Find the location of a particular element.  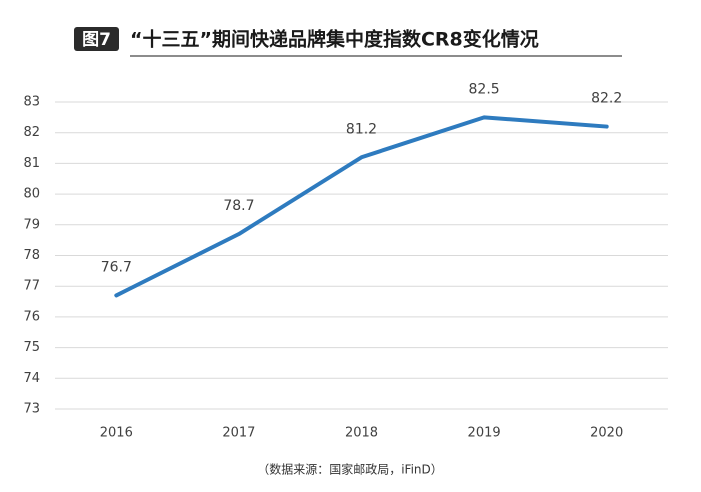

y-tick-label: 79 is located at coordinates (31, 224).